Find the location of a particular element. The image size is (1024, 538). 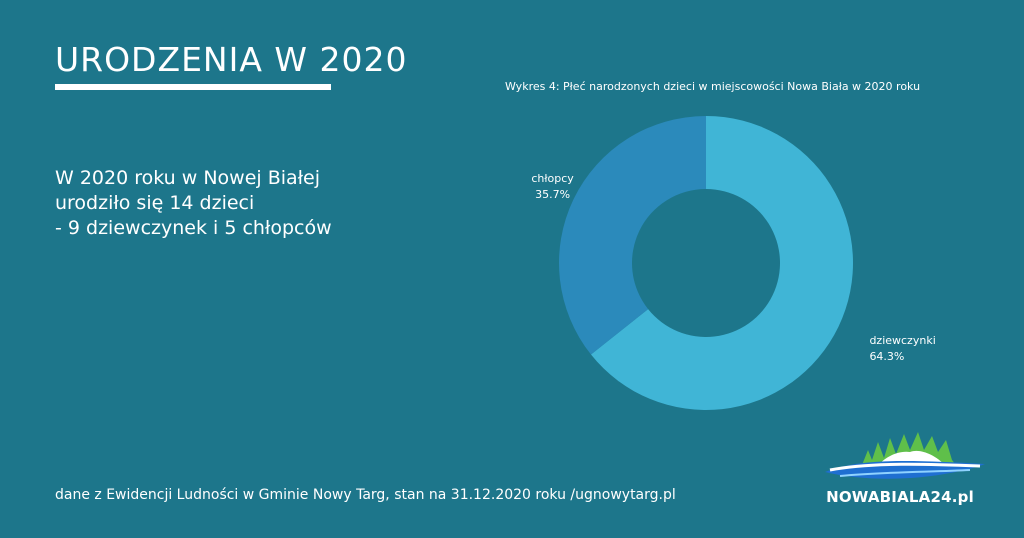

donut-slice-dziewczynki is located at coordinates (721, 263).